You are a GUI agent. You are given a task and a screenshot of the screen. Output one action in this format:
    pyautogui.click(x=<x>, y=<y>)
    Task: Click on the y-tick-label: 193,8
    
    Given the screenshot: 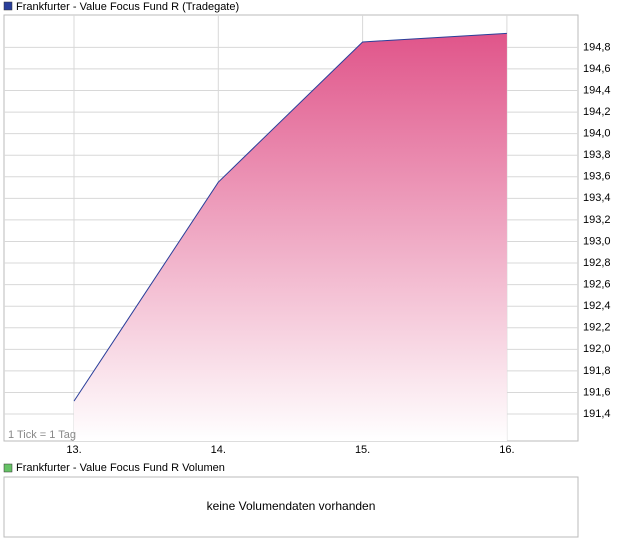 What is the action you would take?
    pyautogui.click(x=597, y=155)
    